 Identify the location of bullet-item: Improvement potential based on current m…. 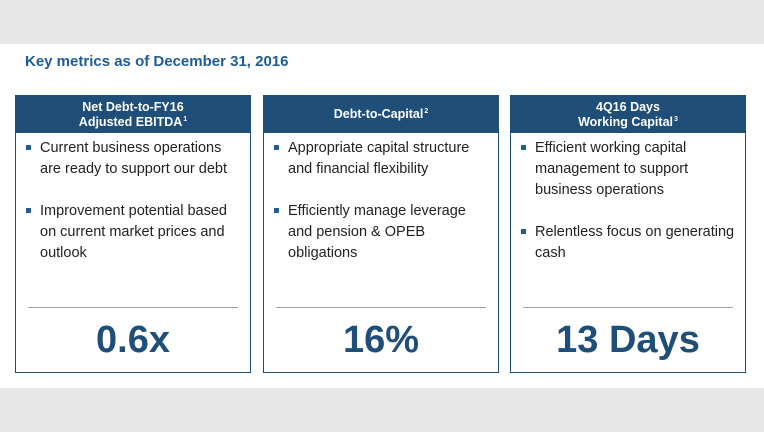
(135, 232).